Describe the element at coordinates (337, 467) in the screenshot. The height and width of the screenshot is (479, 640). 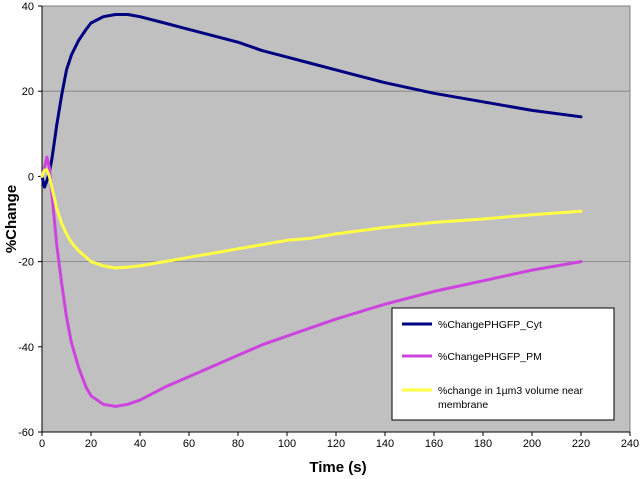
I see `x-axis-title: Time (s)` at that location.